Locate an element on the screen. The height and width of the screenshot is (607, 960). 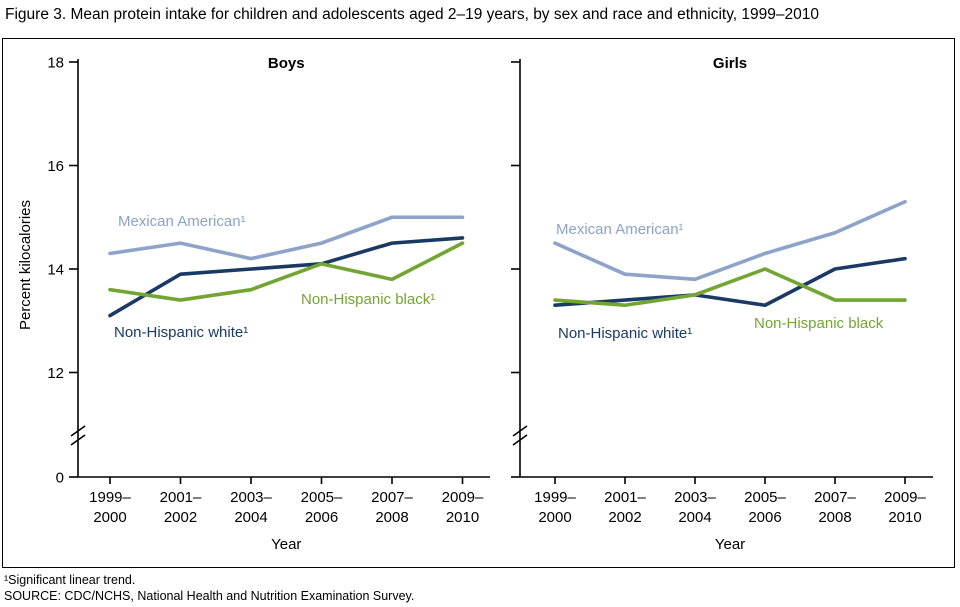
series-label: Non-Hispanic black¹ is located at coordinates (368, 299).